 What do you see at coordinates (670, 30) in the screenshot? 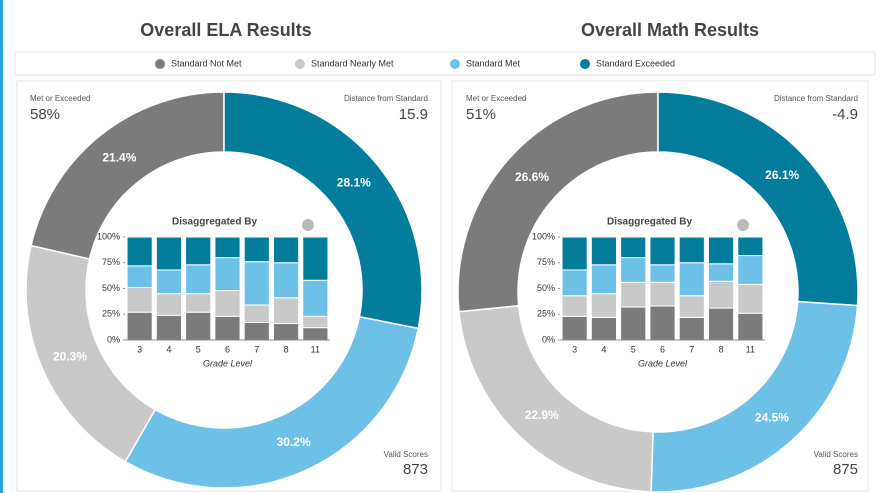
I see `chart-title: Overall Math Results` at bounding box center [670, 30].